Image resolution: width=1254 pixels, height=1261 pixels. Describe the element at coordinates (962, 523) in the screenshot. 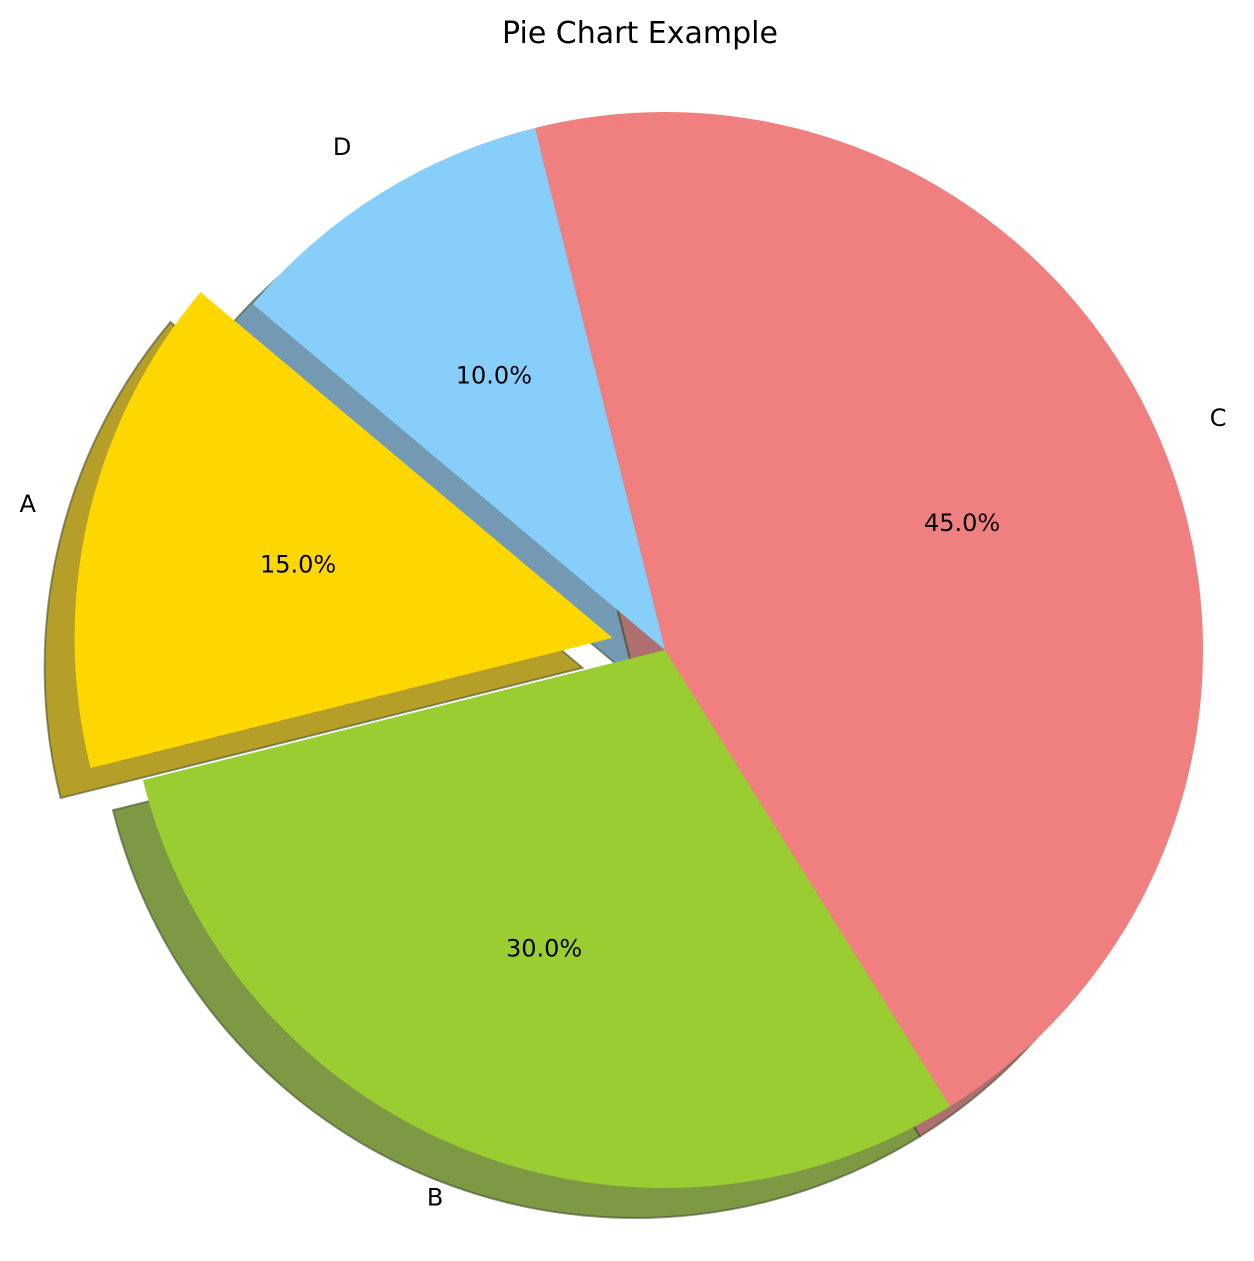

I see `pct-label-c: 45.0%` at that location.